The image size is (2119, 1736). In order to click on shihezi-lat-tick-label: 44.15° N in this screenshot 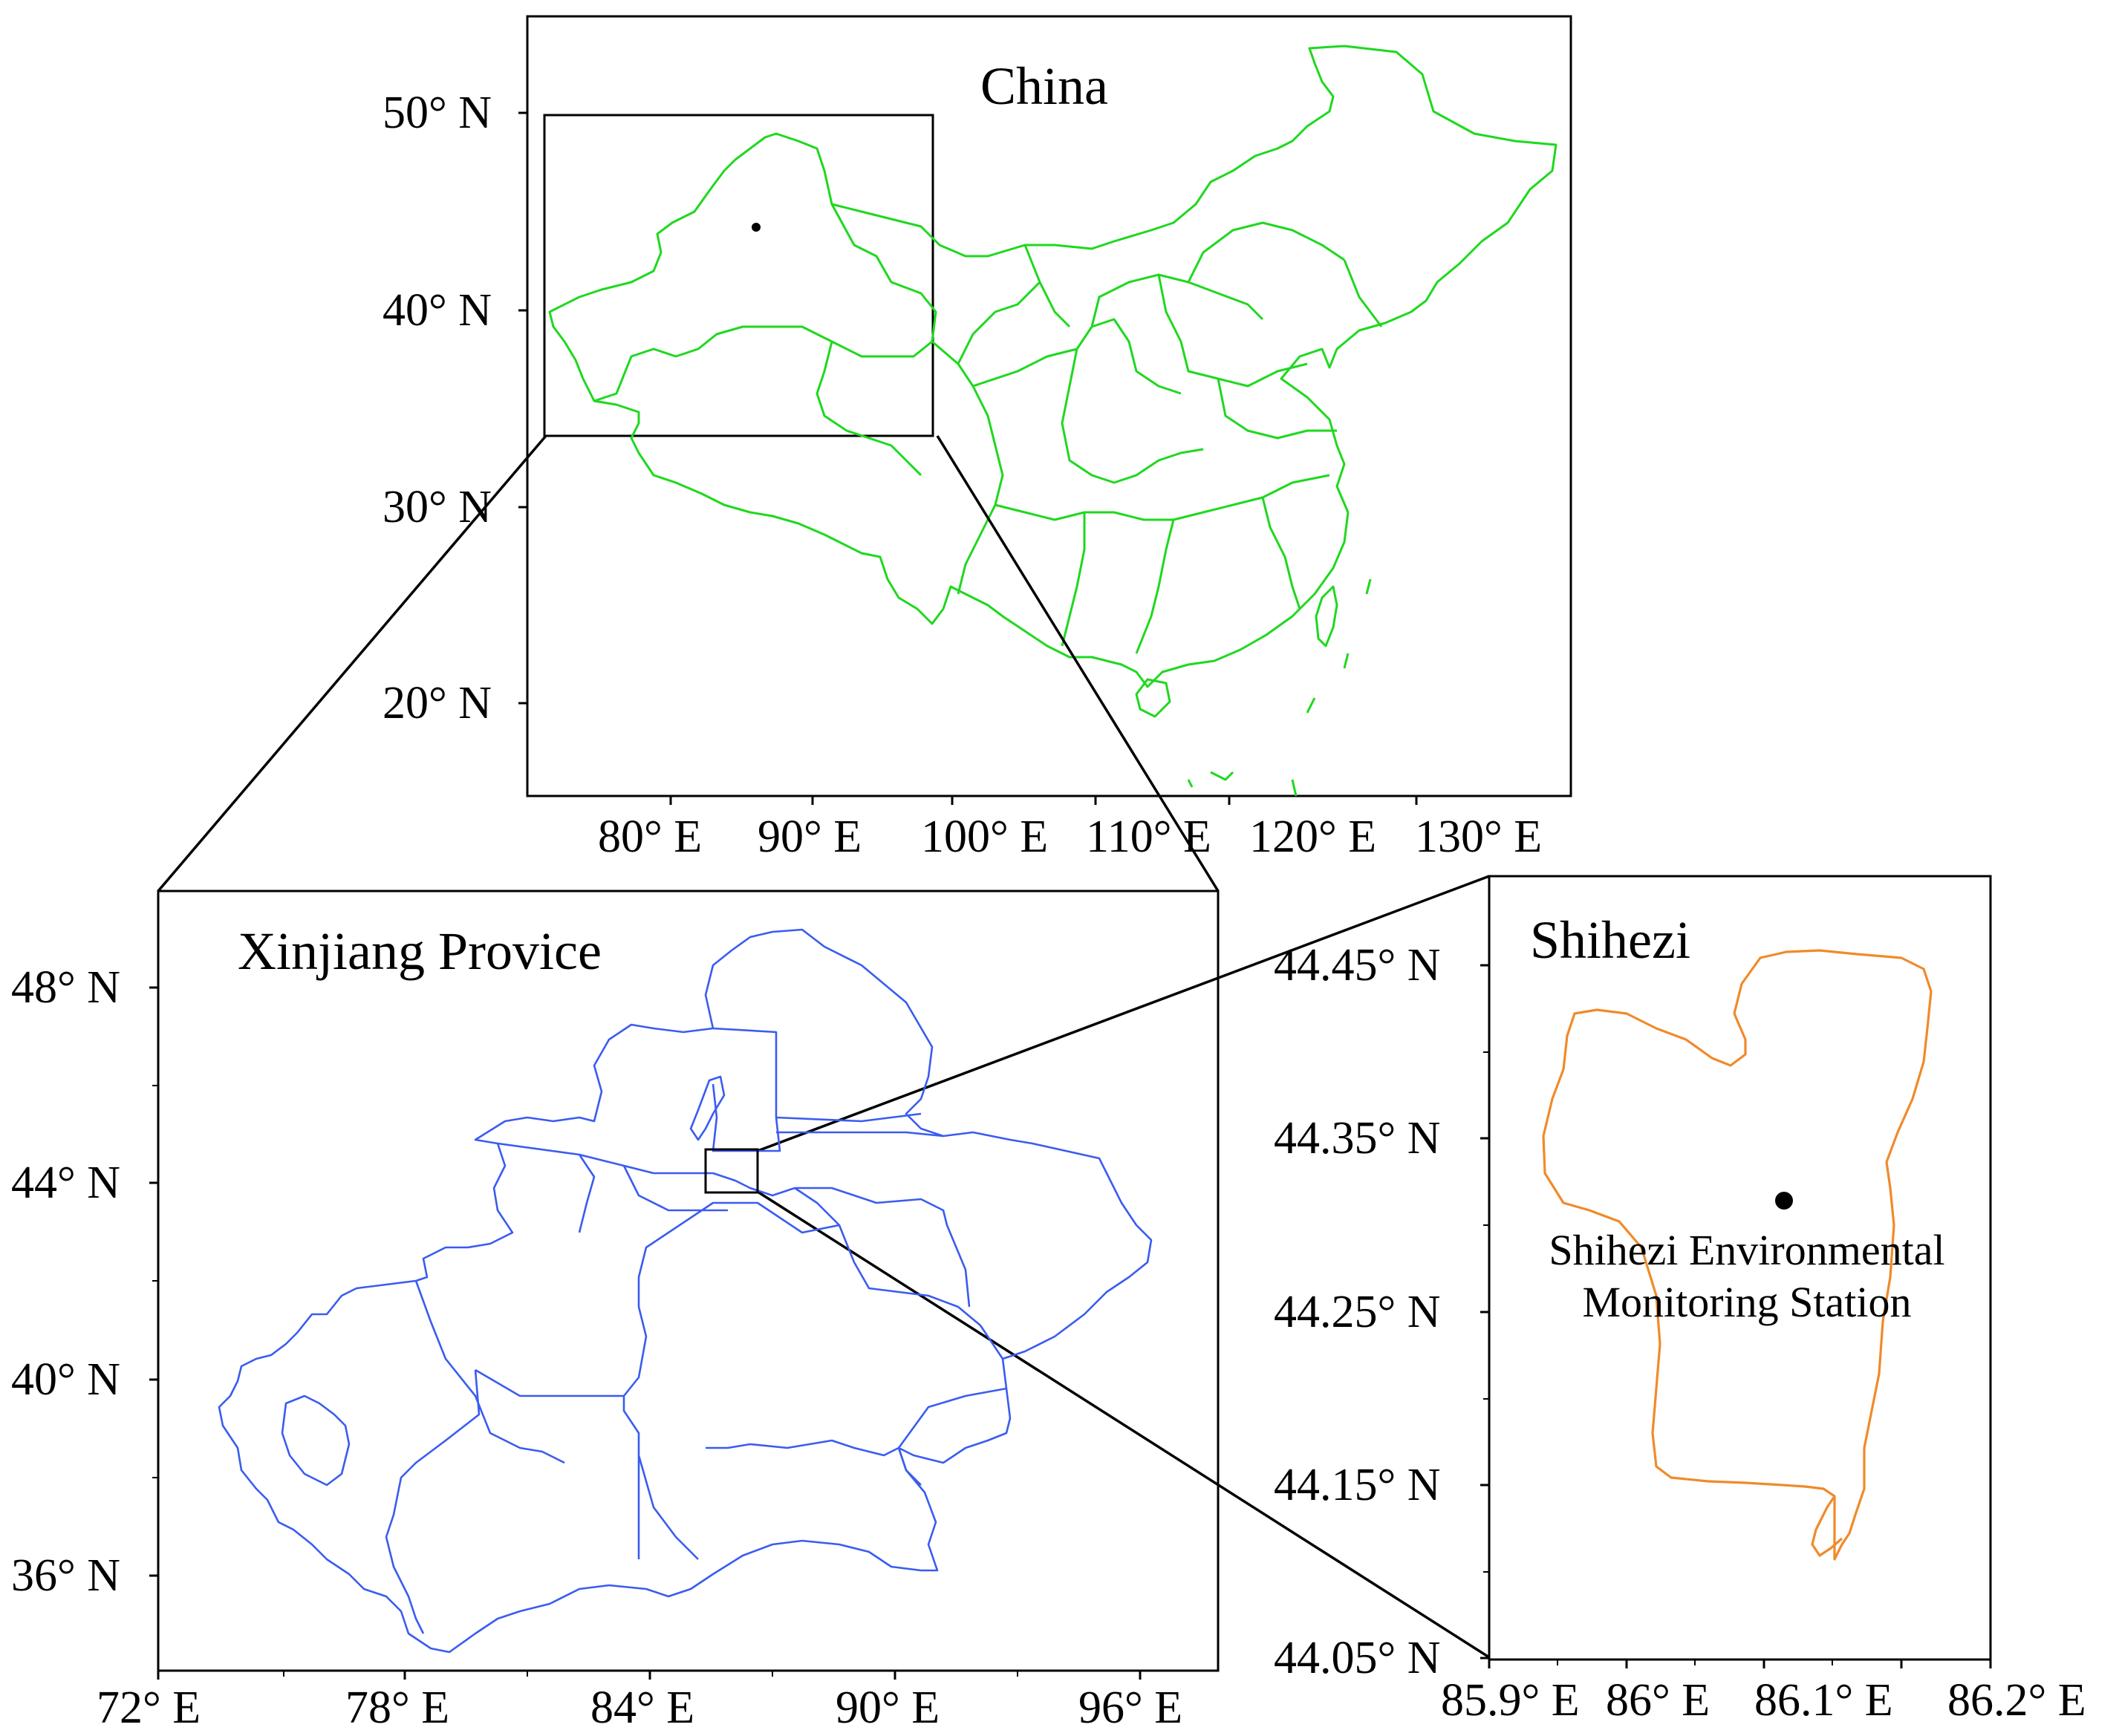, I will do `click(1357, 1485)`.